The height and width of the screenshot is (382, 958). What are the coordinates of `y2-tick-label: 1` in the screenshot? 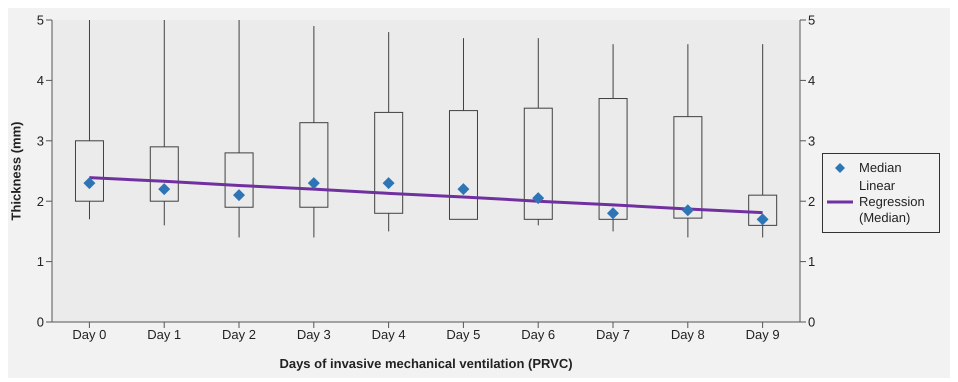 It's located at (812, 262).